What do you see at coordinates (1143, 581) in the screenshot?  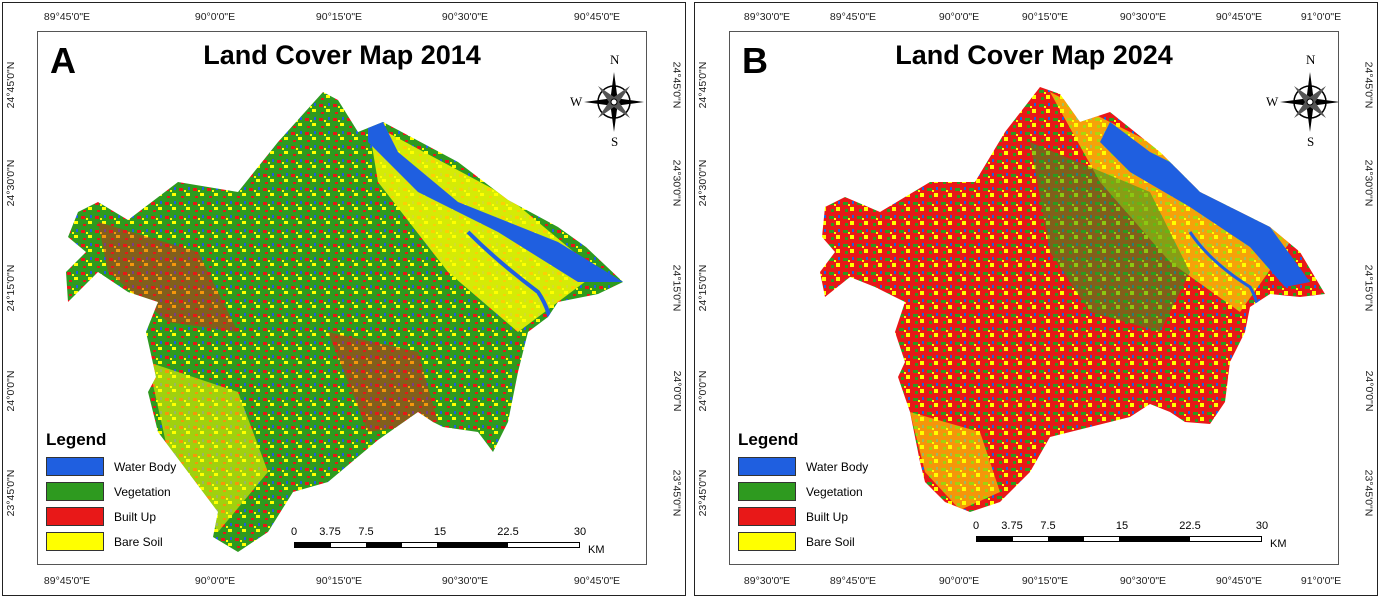 I see `bottom-tick-b-4: 90°30'0"E` at bounding box center [1143, 581].